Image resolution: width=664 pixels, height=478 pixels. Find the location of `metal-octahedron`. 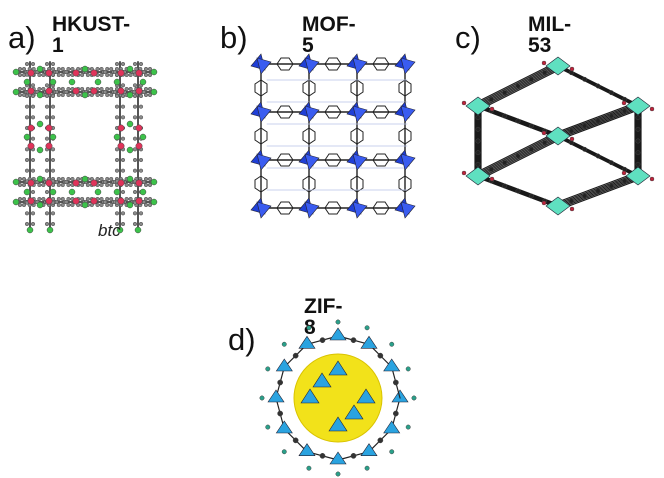

metal-octahedron is located at coordinates (638, 176).